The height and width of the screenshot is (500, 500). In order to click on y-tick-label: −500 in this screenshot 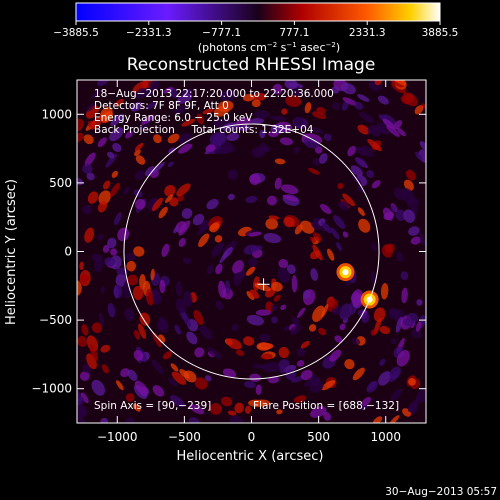, I will do `click(55, 320)`.